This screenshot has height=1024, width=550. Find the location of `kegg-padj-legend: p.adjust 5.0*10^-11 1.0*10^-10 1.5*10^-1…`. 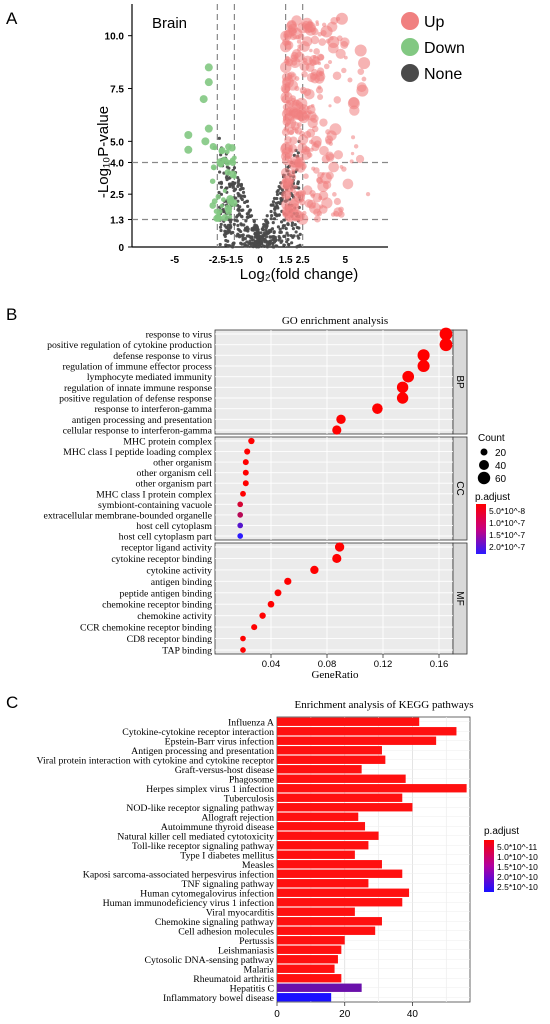

kegg-padj-legend: p.adjust 5.0*10^-11 1.0*10^-10 1.5*10^-1… is located at coordinates (511, 859).